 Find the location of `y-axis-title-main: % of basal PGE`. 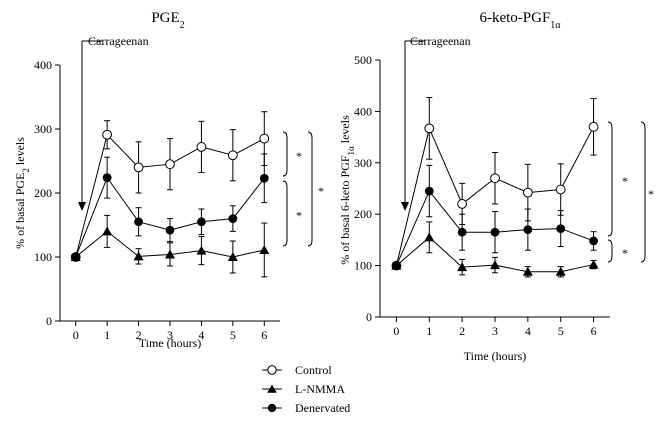

y-axis-title-main: % of basal PGE is located at coordinates (20, 211).